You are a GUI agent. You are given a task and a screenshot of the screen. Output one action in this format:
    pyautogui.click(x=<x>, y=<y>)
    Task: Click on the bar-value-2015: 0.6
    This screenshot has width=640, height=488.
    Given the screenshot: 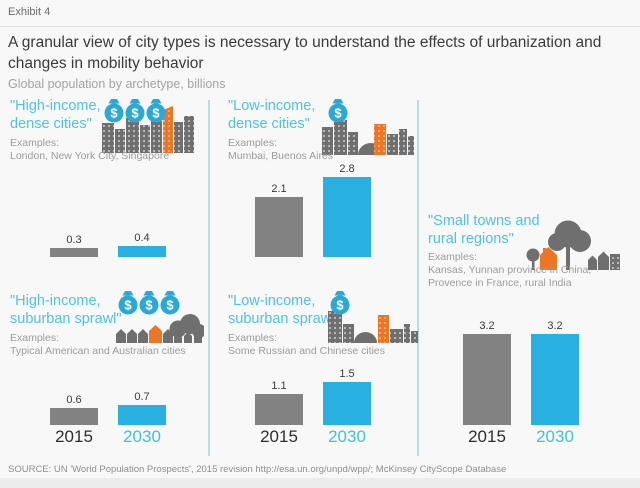 What is the action you would take?
    pyautogui.click(x=74, y=400)
    